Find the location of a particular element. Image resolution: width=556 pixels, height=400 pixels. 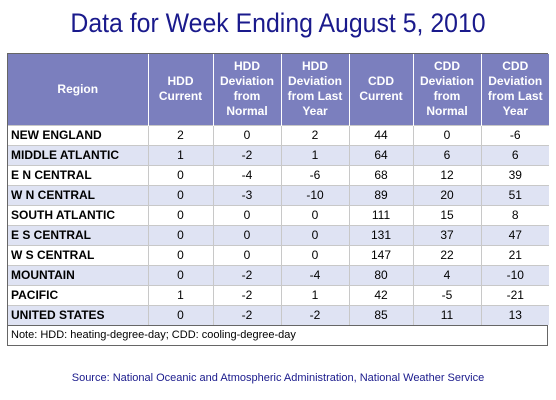

column-header-hdd-deviation-last-year: HDD Deviation from Last Year is located at coordinates (314, 89).